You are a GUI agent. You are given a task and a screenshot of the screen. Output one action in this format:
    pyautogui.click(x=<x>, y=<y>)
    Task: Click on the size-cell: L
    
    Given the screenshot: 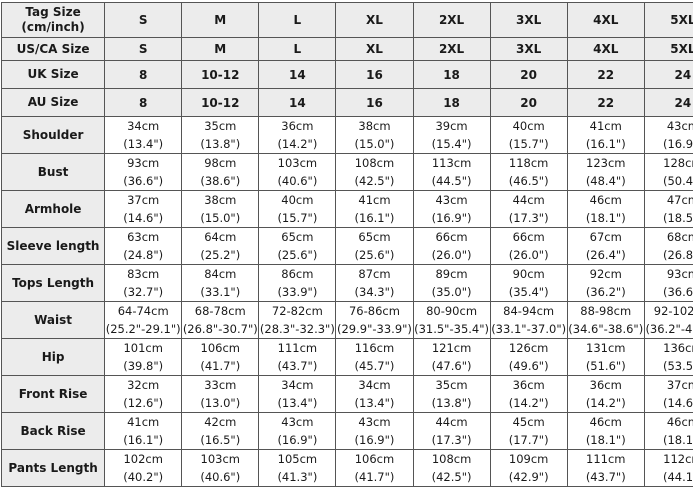 What is the action you would take?
    pyautogui.click(x=297, y=20)
    